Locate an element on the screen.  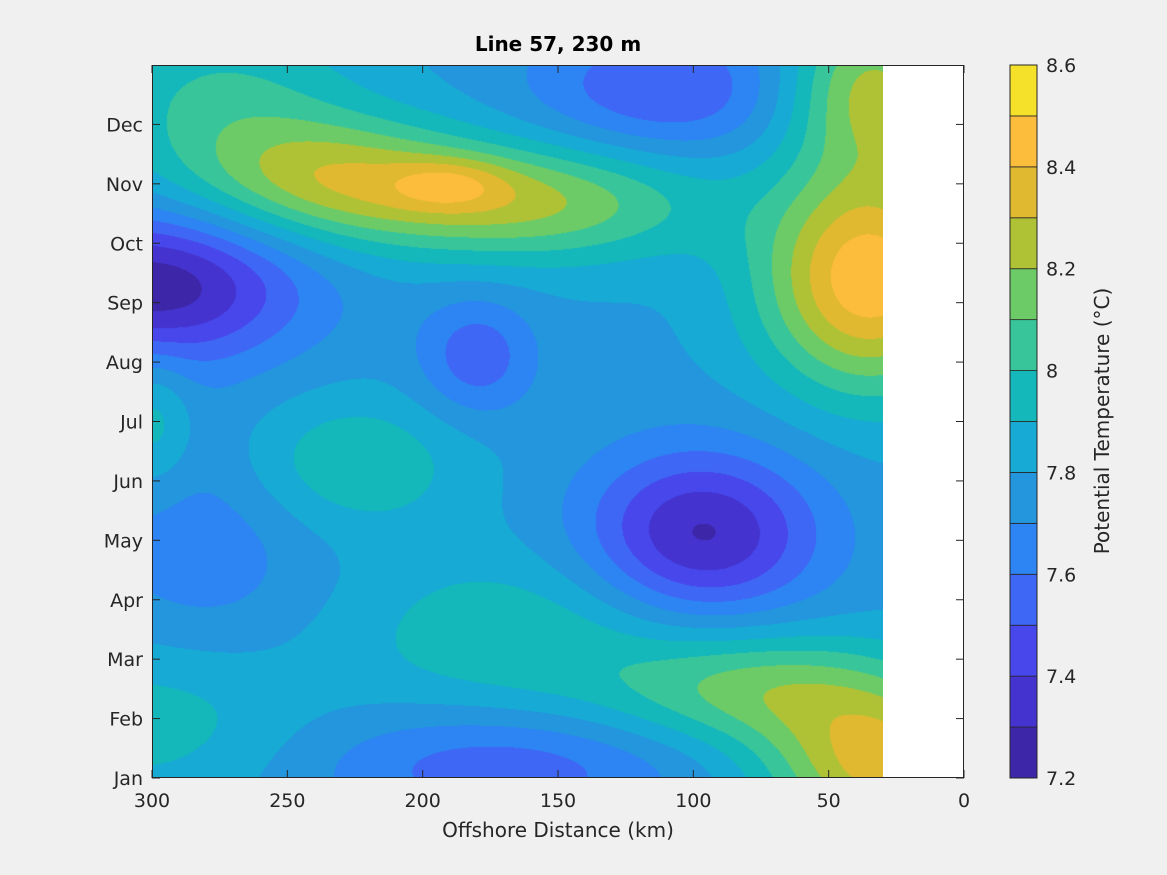
colorbar-tick-label: 8.4 is located at coordinates (1061, 168).